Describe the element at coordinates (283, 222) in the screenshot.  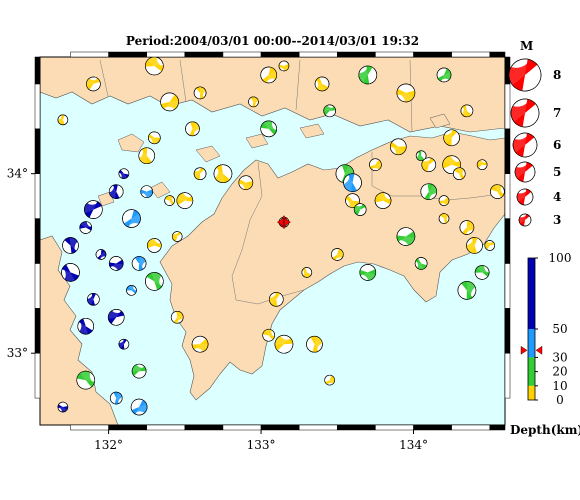
I see `mainshock-marker` at that location.